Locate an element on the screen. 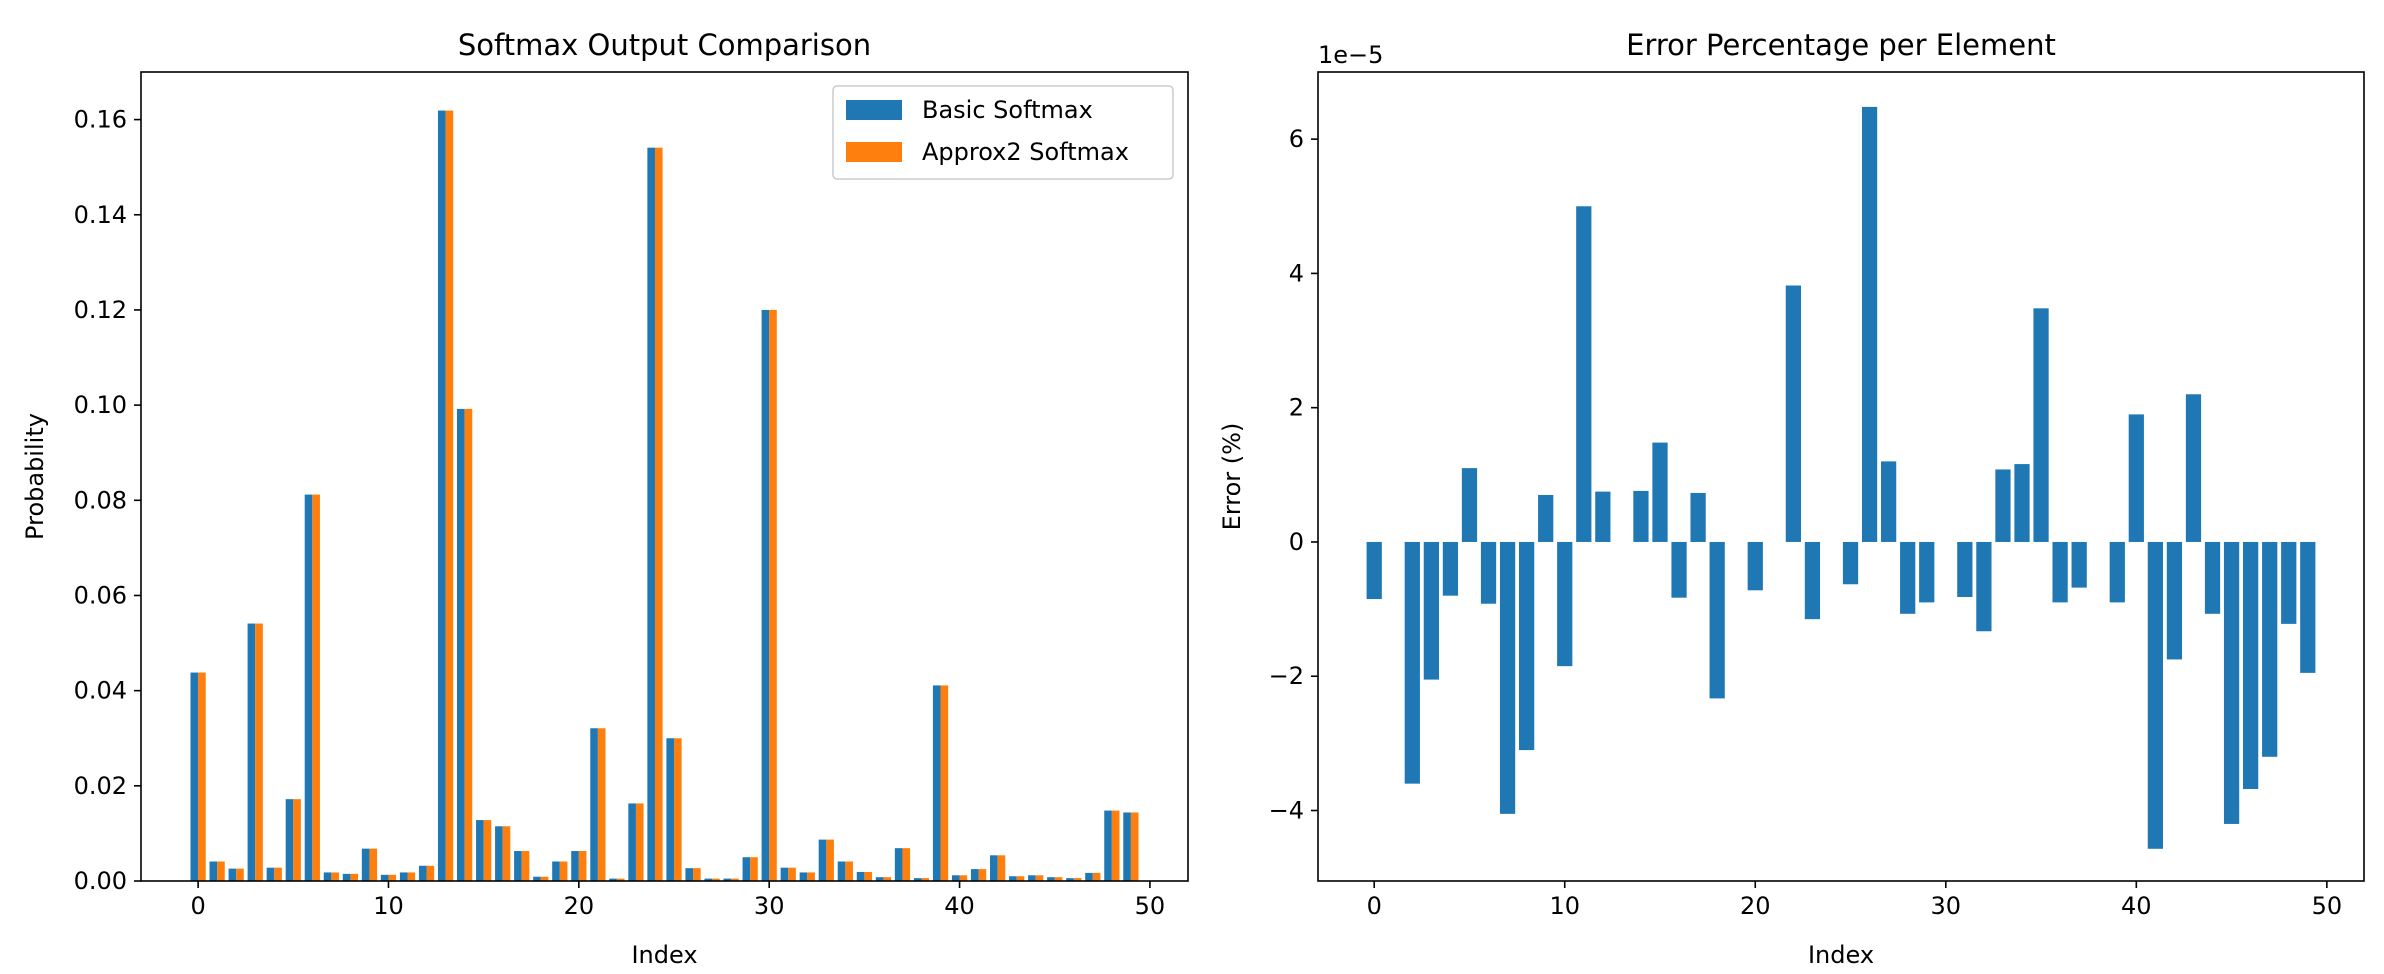  error-x-ticks: 0 10 20 30 40 50 is located at coordinates (1855, 900).